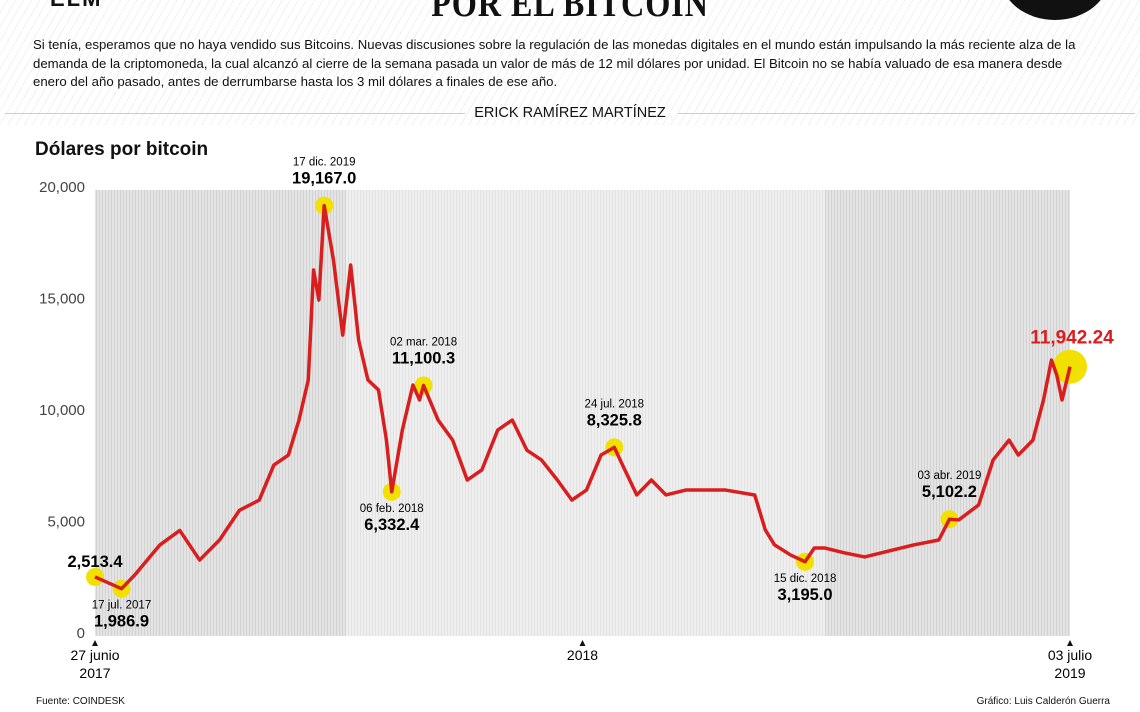  What do you see at coordinates (95, 576) in the screenshot?
I see `highlight-dot` at bounding box center [95, 576].